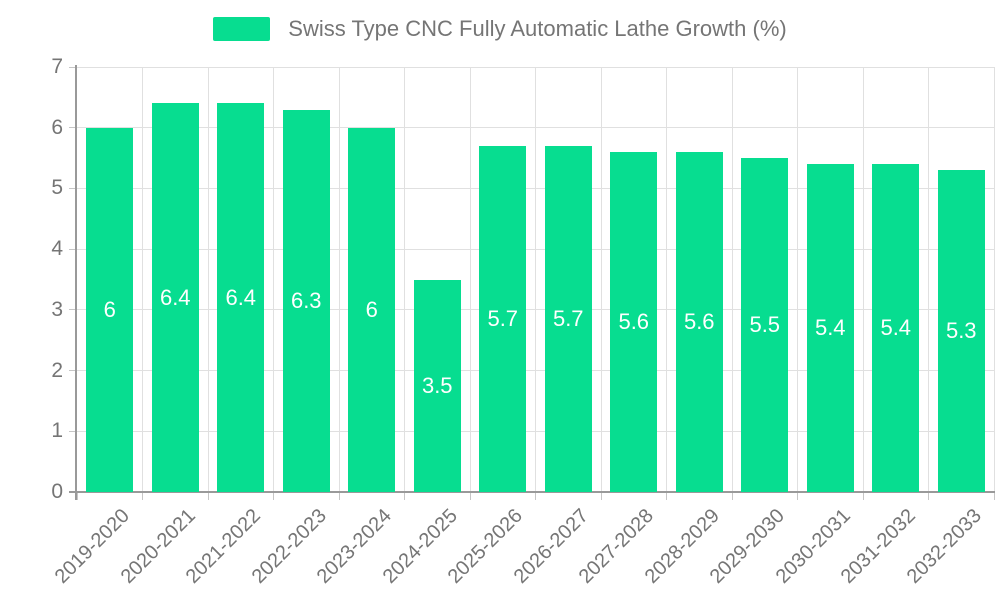 The height and width of the screenshot is (600, 1000). What do you see at coordinates (57, 249) in the screenshot?
I see `y-tick-label: 4` at bounding box center [57, 249].